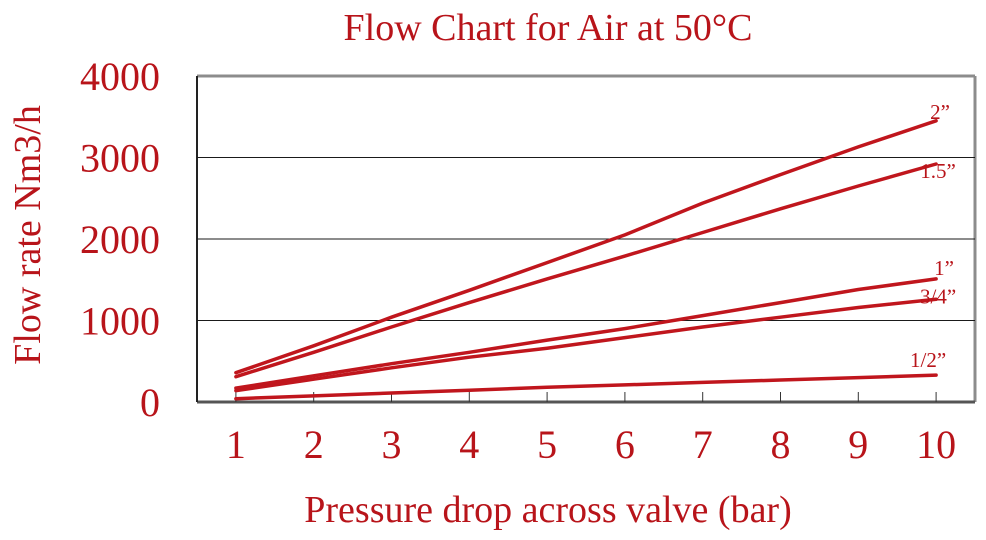  Describe the element at coordinates (28, 235) in the screenshot. I see `y-axis-label: Flow rate Nm3/h` at that location.